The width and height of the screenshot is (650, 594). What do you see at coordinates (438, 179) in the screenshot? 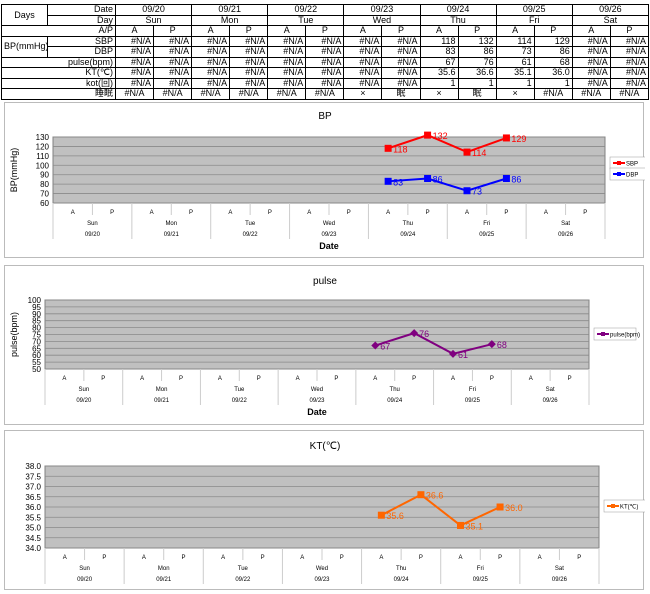
I see `data-label: 86` at bounding box center [438, 179].